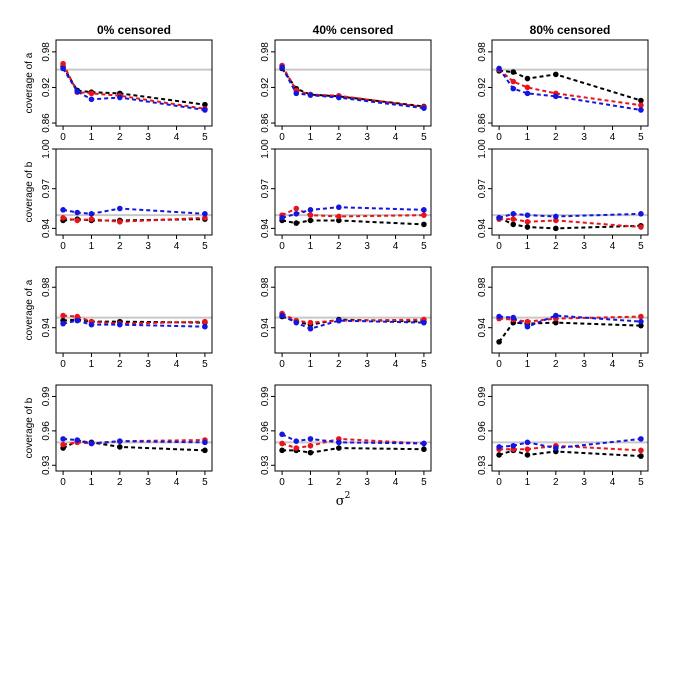  Describe the element at coordinates (265, 123) in the screenshot. I see `y-tick-label: 0.86` at that location.